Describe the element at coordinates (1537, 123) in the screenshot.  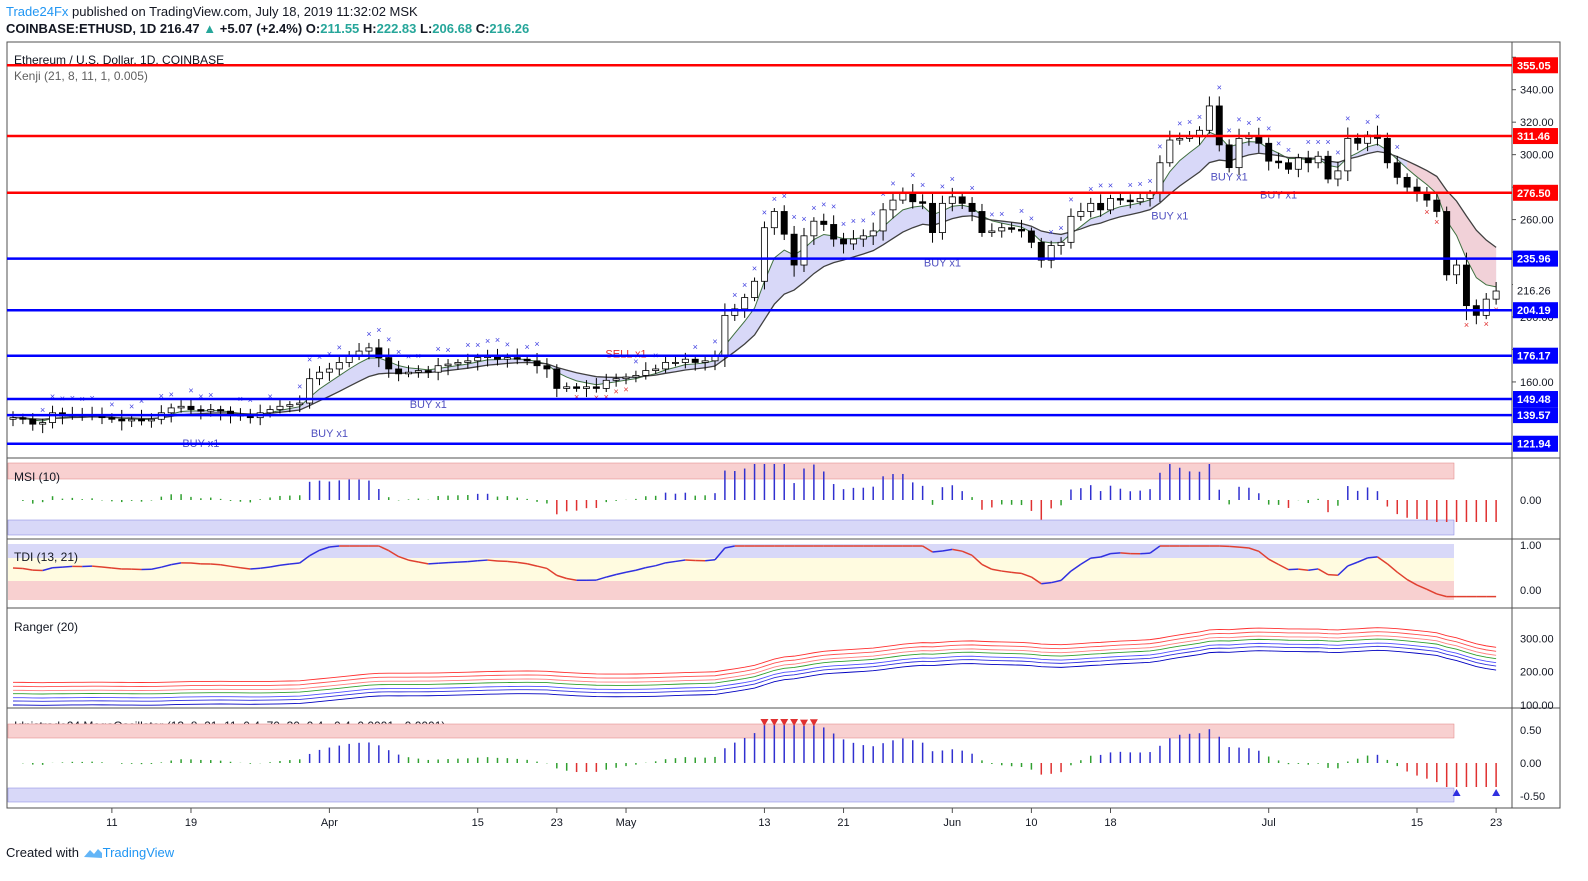
I see `y-tick-label: 320.00` at that location.